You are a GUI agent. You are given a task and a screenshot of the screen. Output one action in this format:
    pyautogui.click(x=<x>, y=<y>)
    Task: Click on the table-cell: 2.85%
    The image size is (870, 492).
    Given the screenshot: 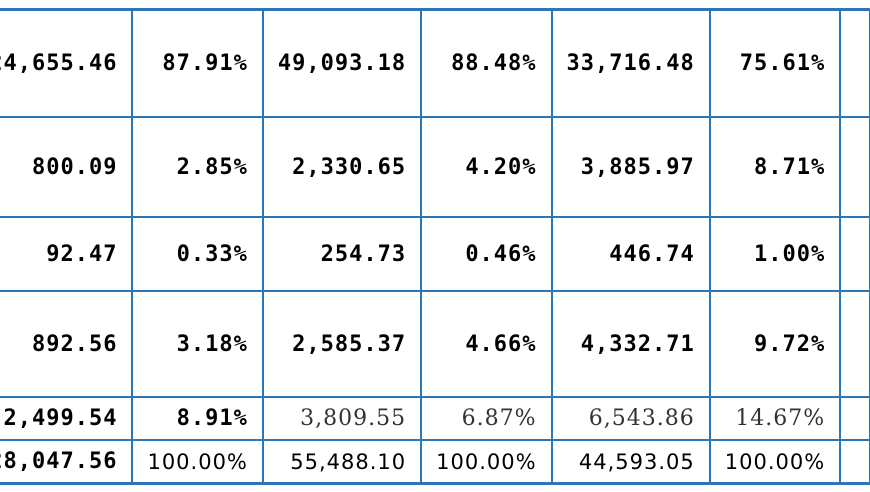 What is the action you would take?
    pyautogui.click(x=197, y=167)
    